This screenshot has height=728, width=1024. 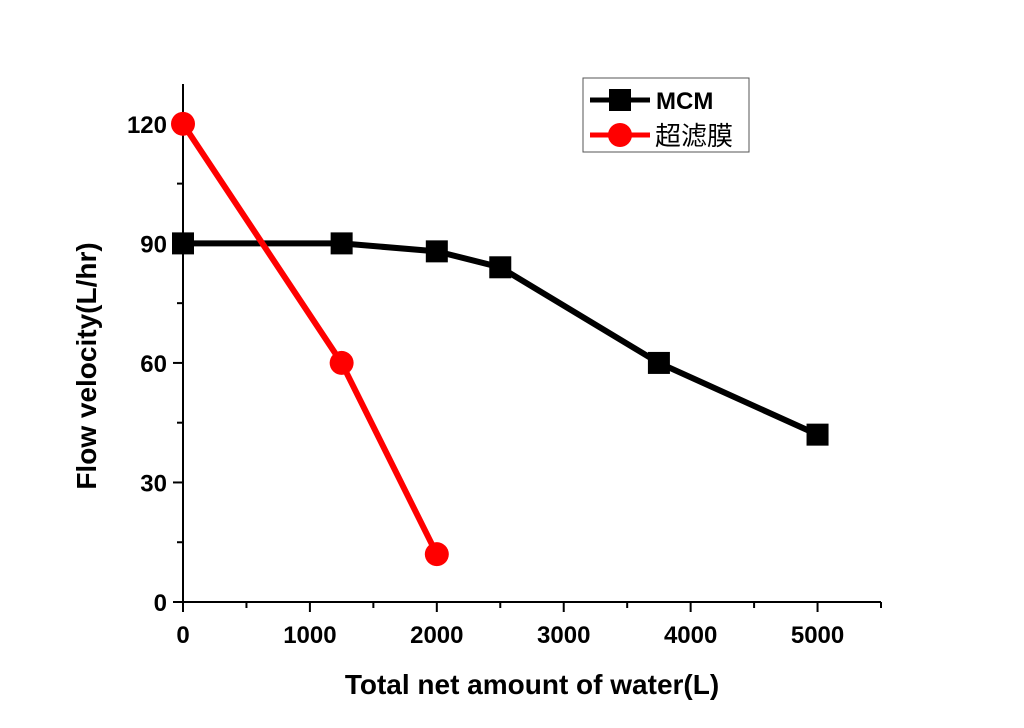 What do you see at coordinates (436, 635) in the screenshot?
I see `x-tick-label: 2000` at bounding box center [436, 635].